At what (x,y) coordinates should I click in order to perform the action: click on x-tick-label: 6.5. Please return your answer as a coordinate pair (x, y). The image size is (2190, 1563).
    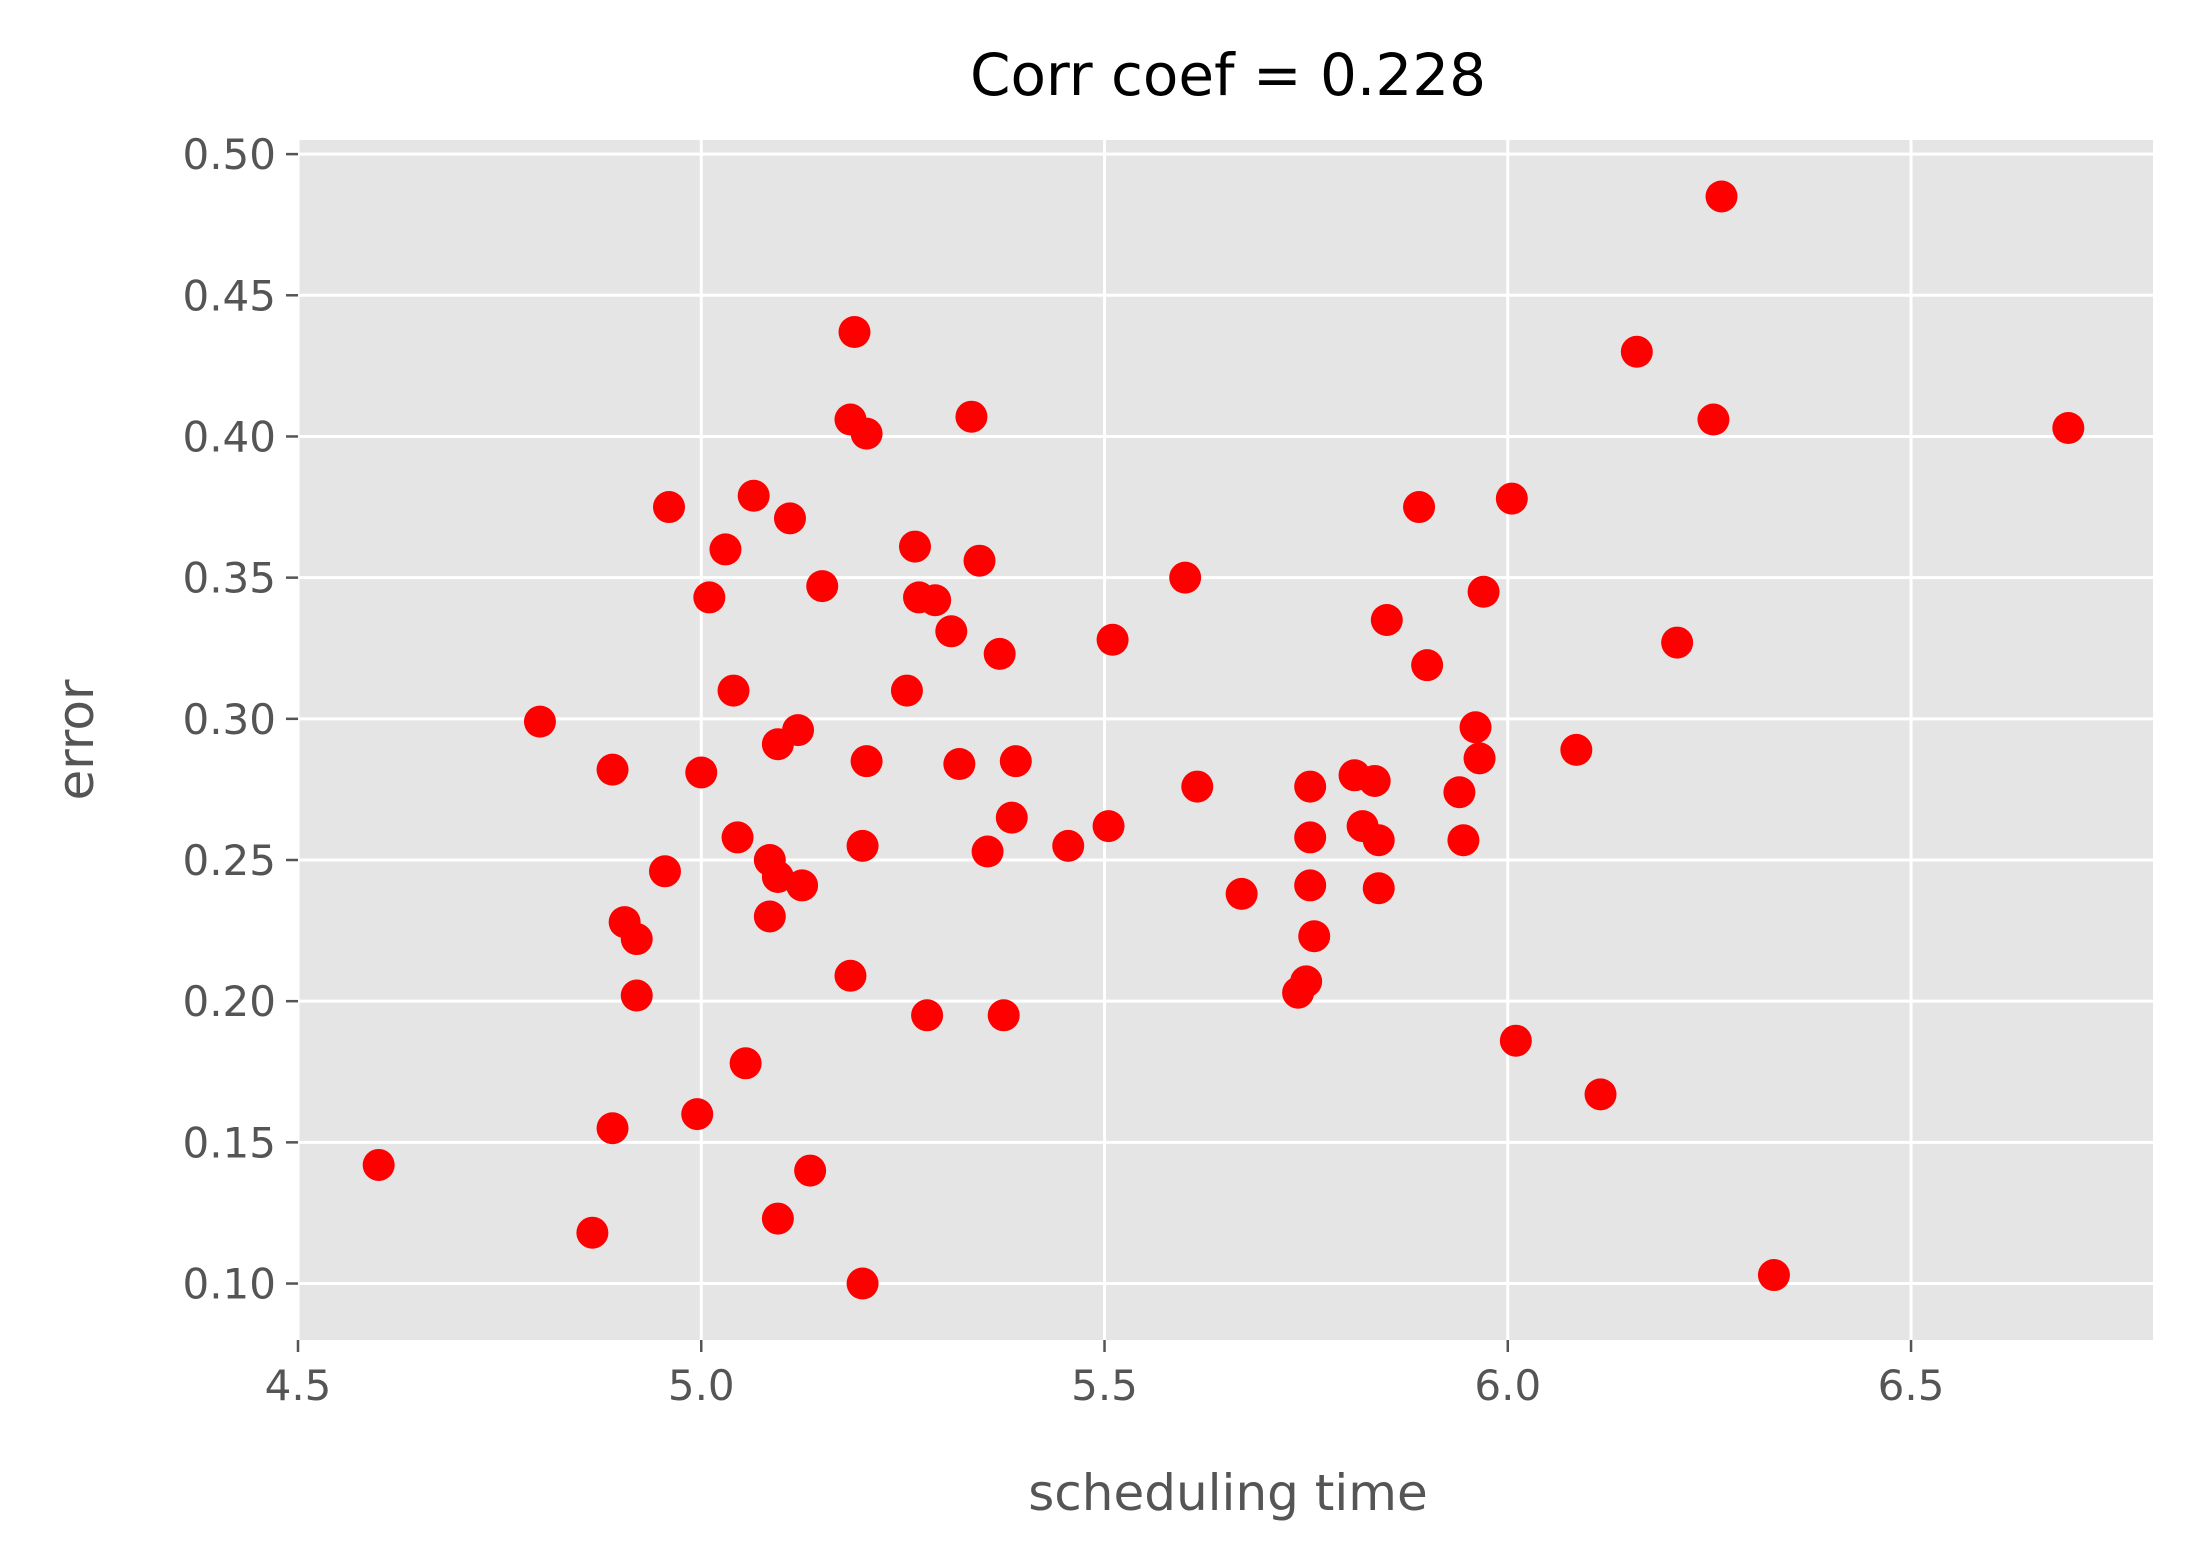
    Looking at the image, I should click on (1911, 1385).